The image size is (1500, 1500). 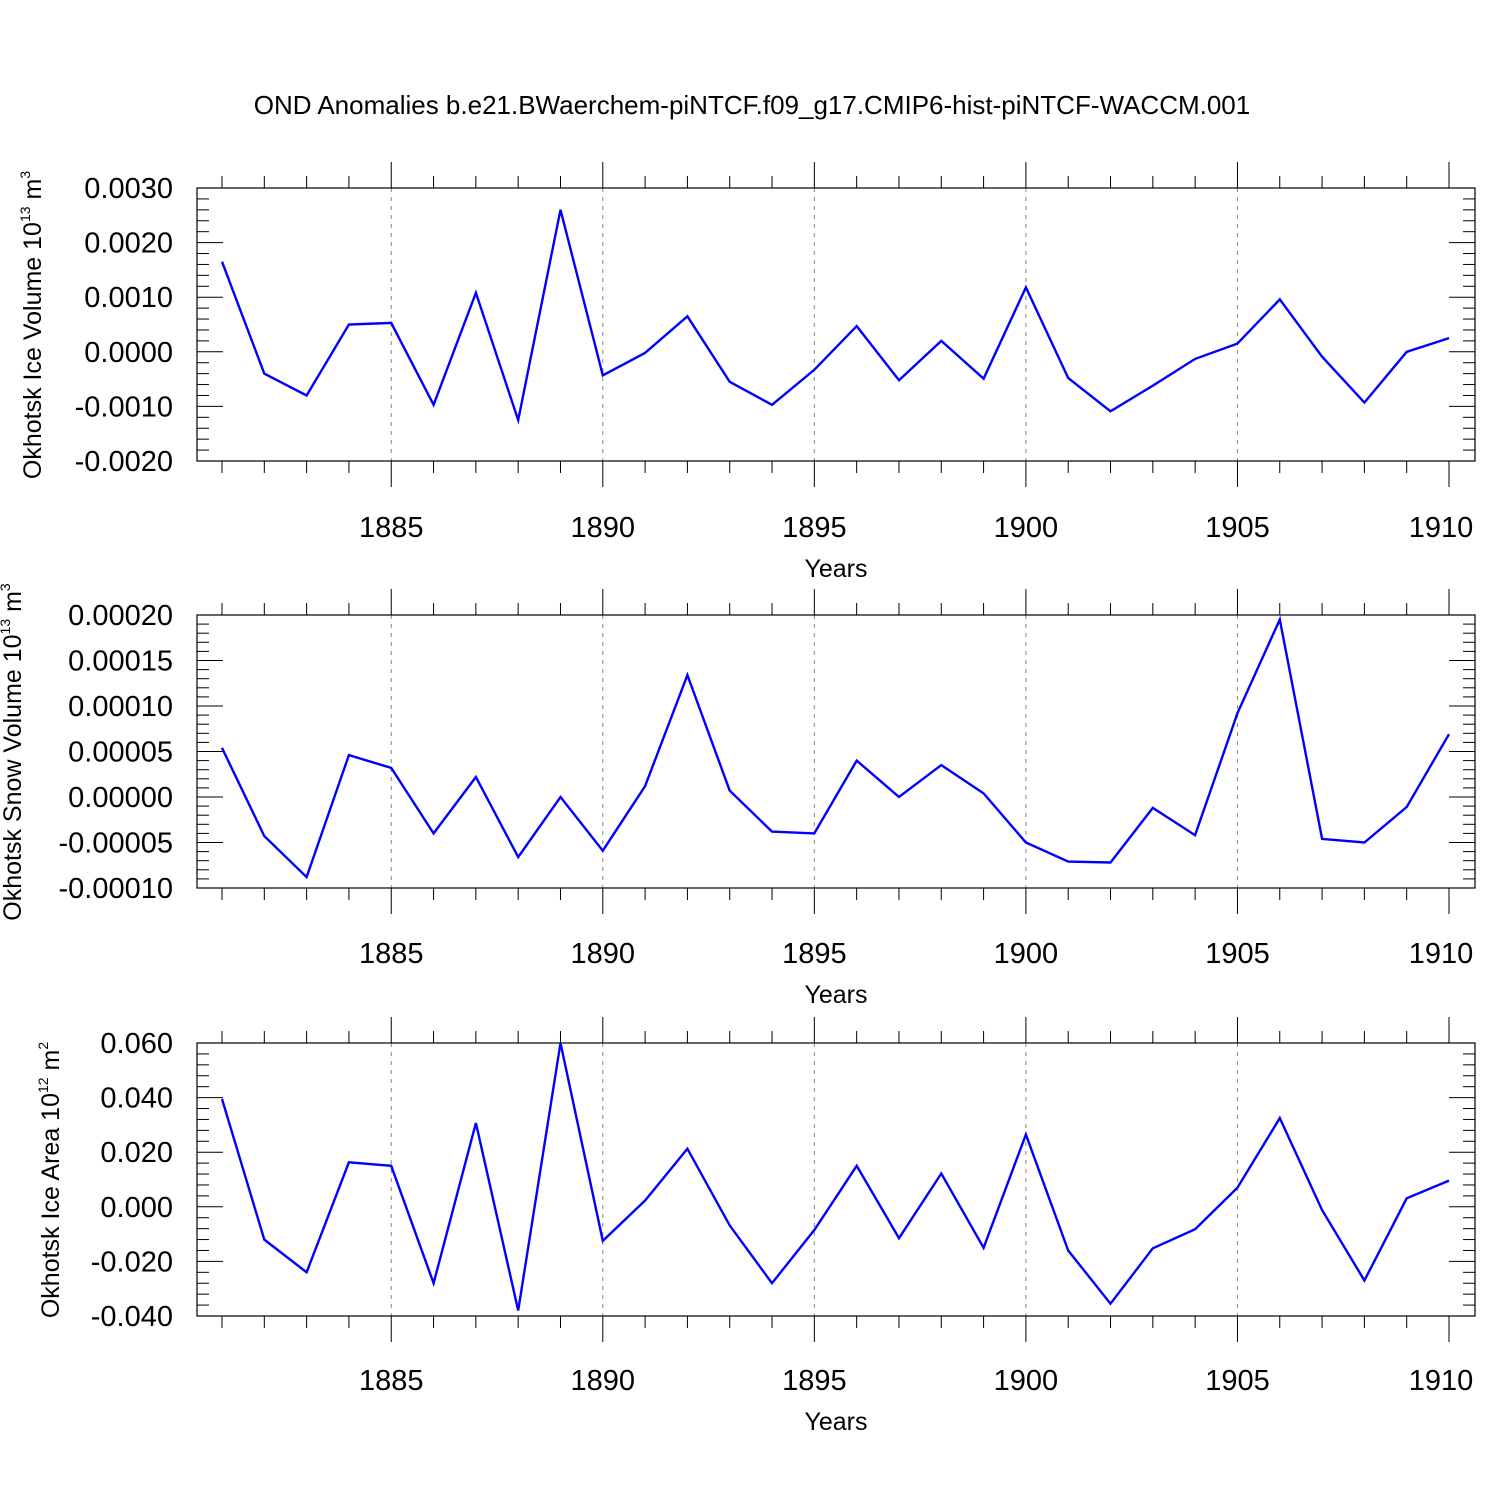 I want to click on y-tick-label: -0.0020, so click(x=124, y=462).